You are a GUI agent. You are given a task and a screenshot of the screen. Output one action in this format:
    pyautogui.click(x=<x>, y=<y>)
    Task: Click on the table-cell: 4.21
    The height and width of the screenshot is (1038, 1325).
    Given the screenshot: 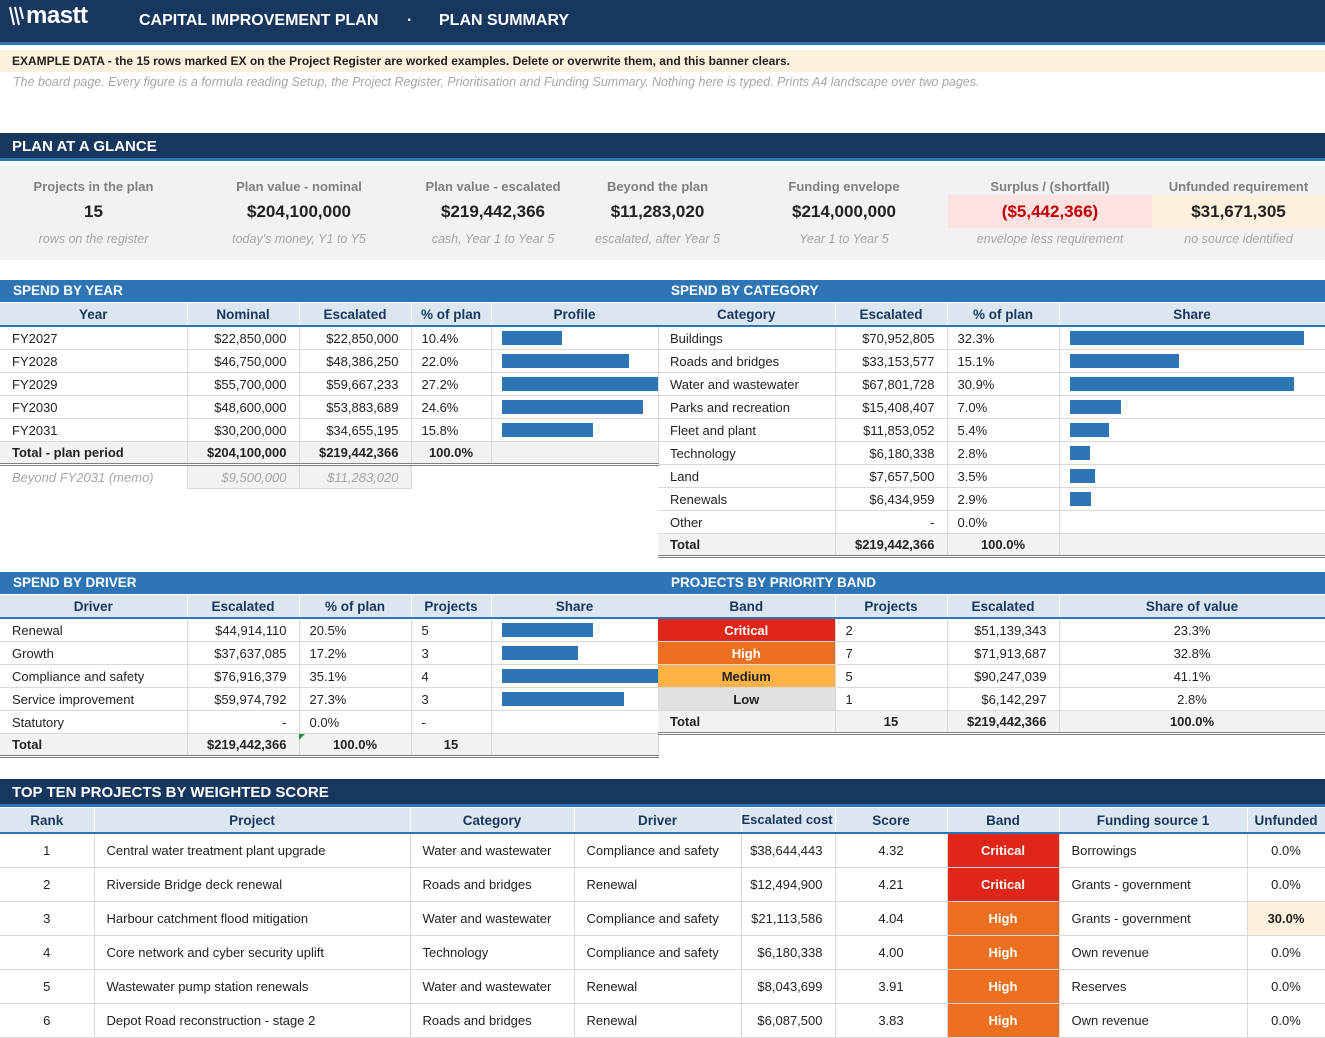 What is the action you would take?
    pyautogui.click(x=891, y=884)
    